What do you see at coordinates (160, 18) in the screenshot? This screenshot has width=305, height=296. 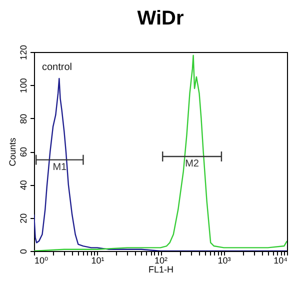 I see `chart-title: WiDr` at bounding box center [160, 18].